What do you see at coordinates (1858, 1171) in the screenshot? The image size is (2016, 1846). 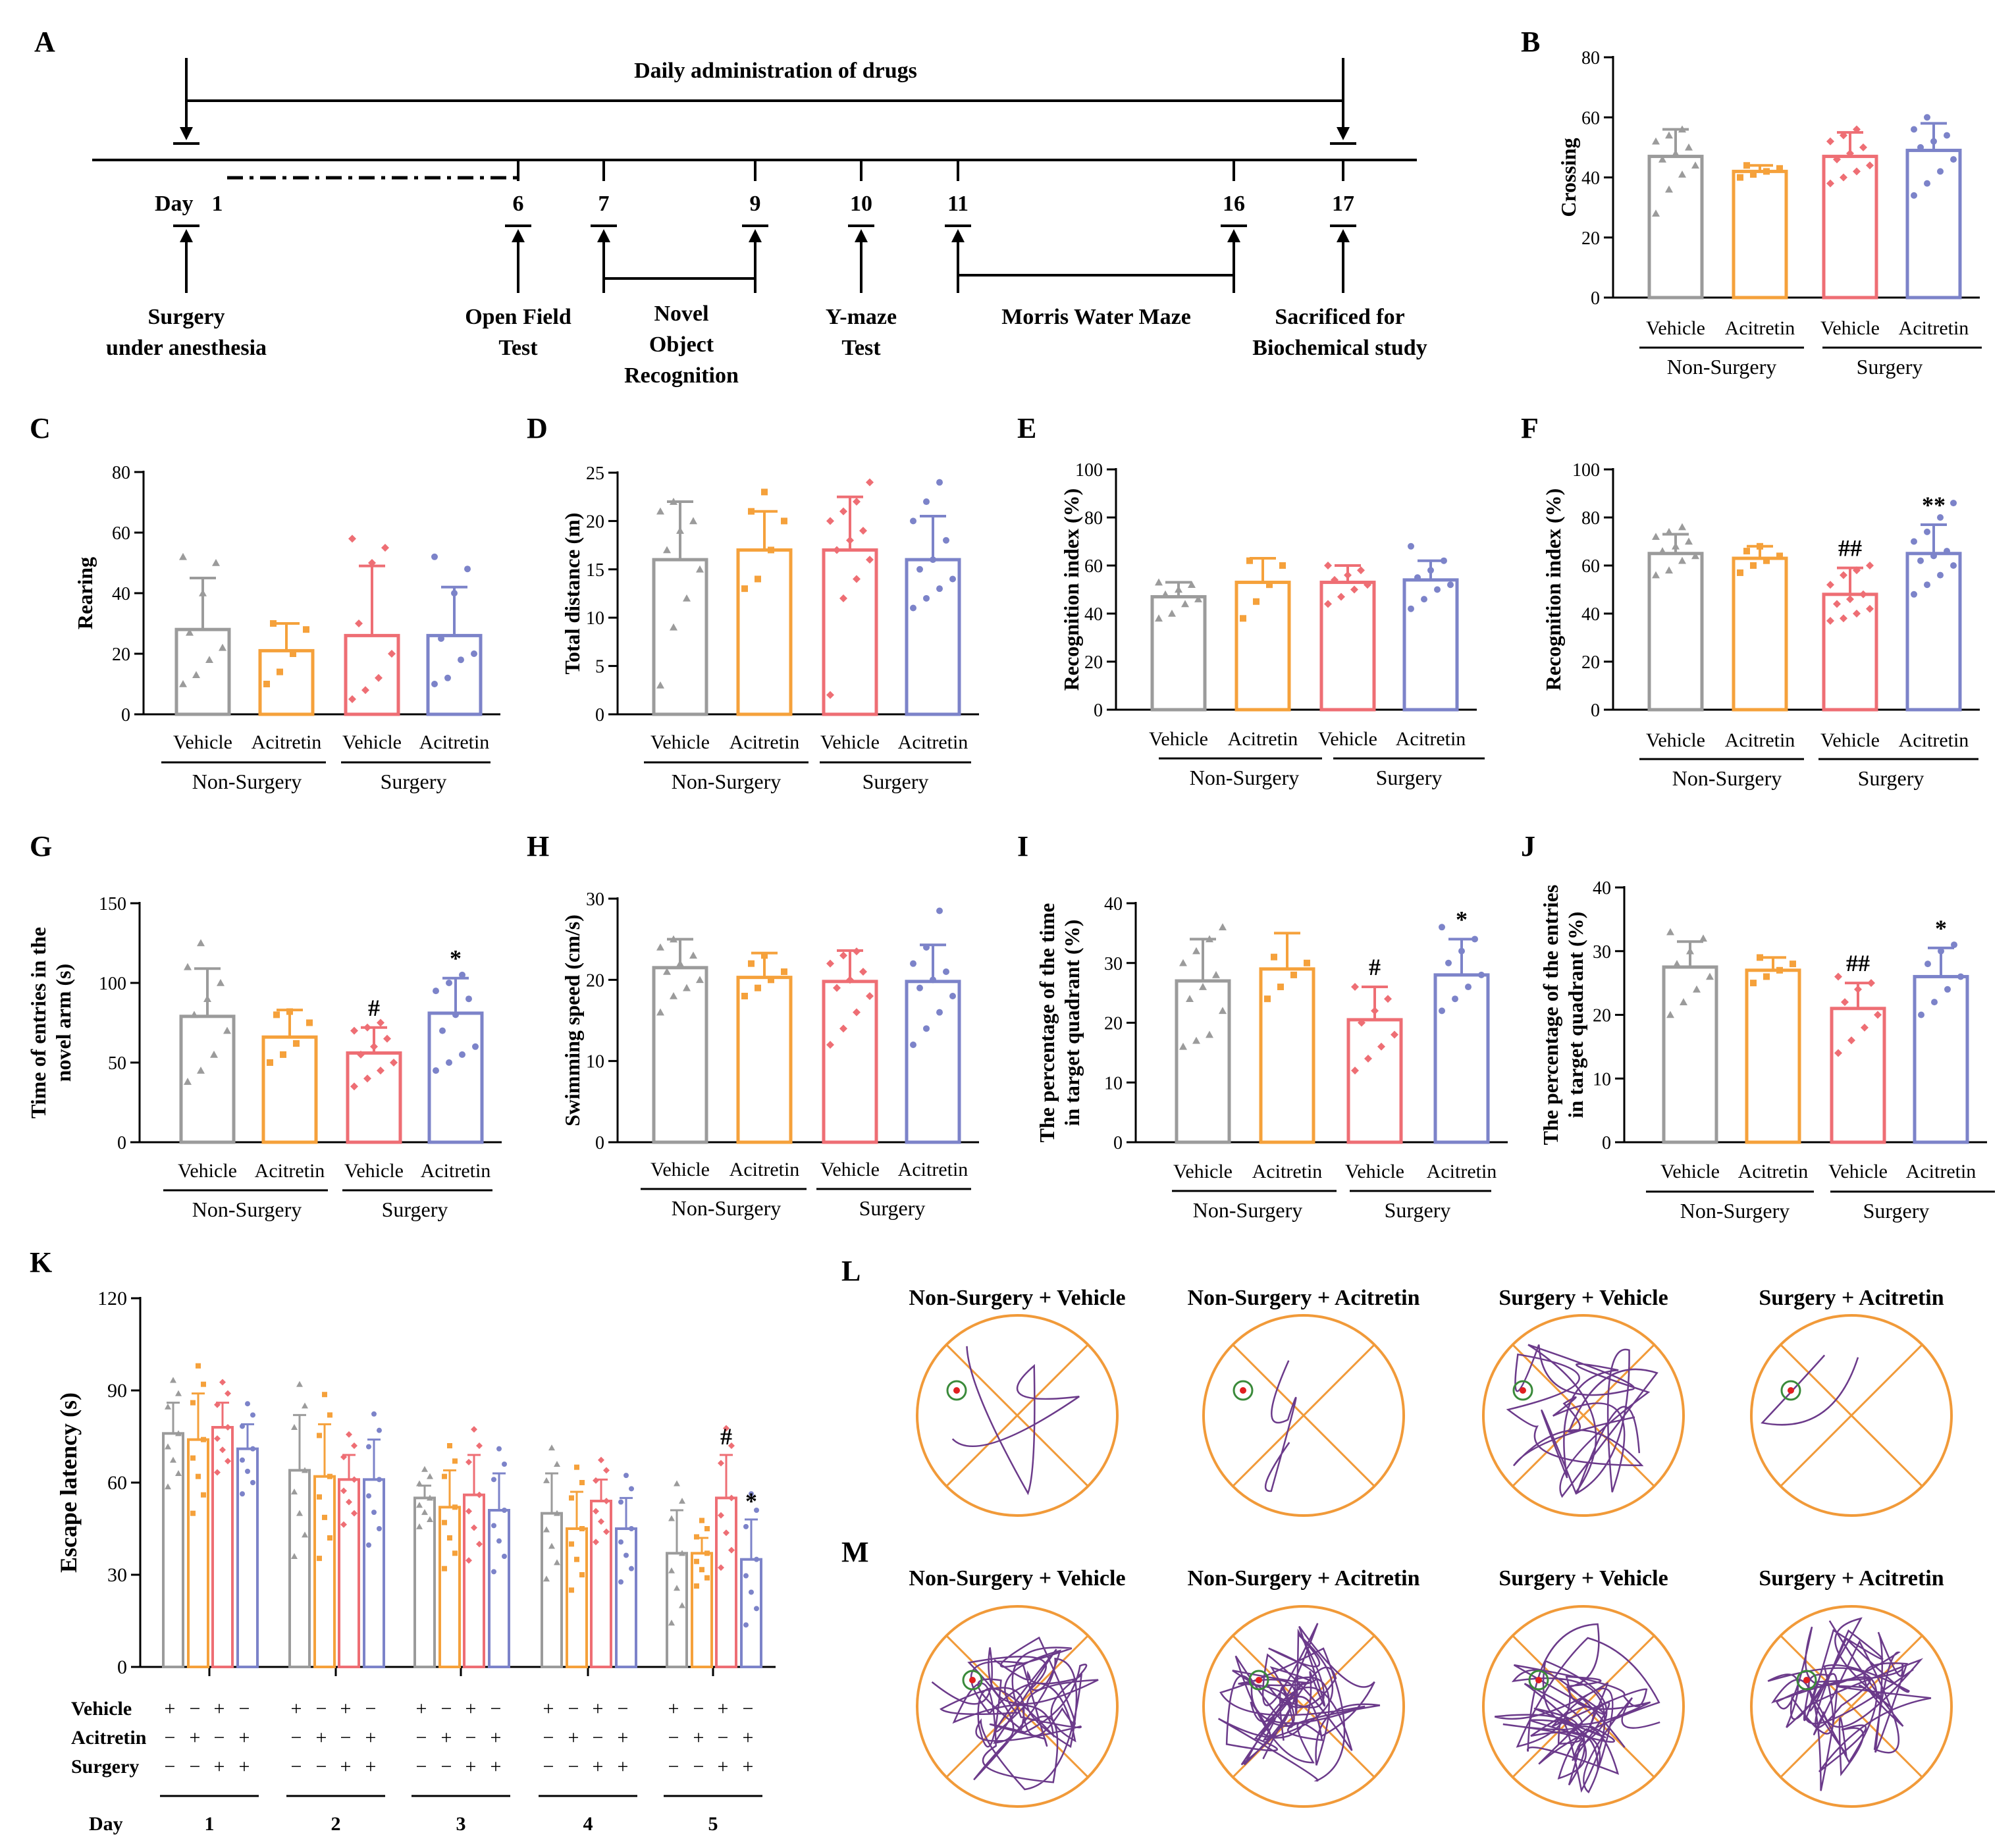 I see `x-category-label: Vehicle` at bounding box center [1858, 1171].